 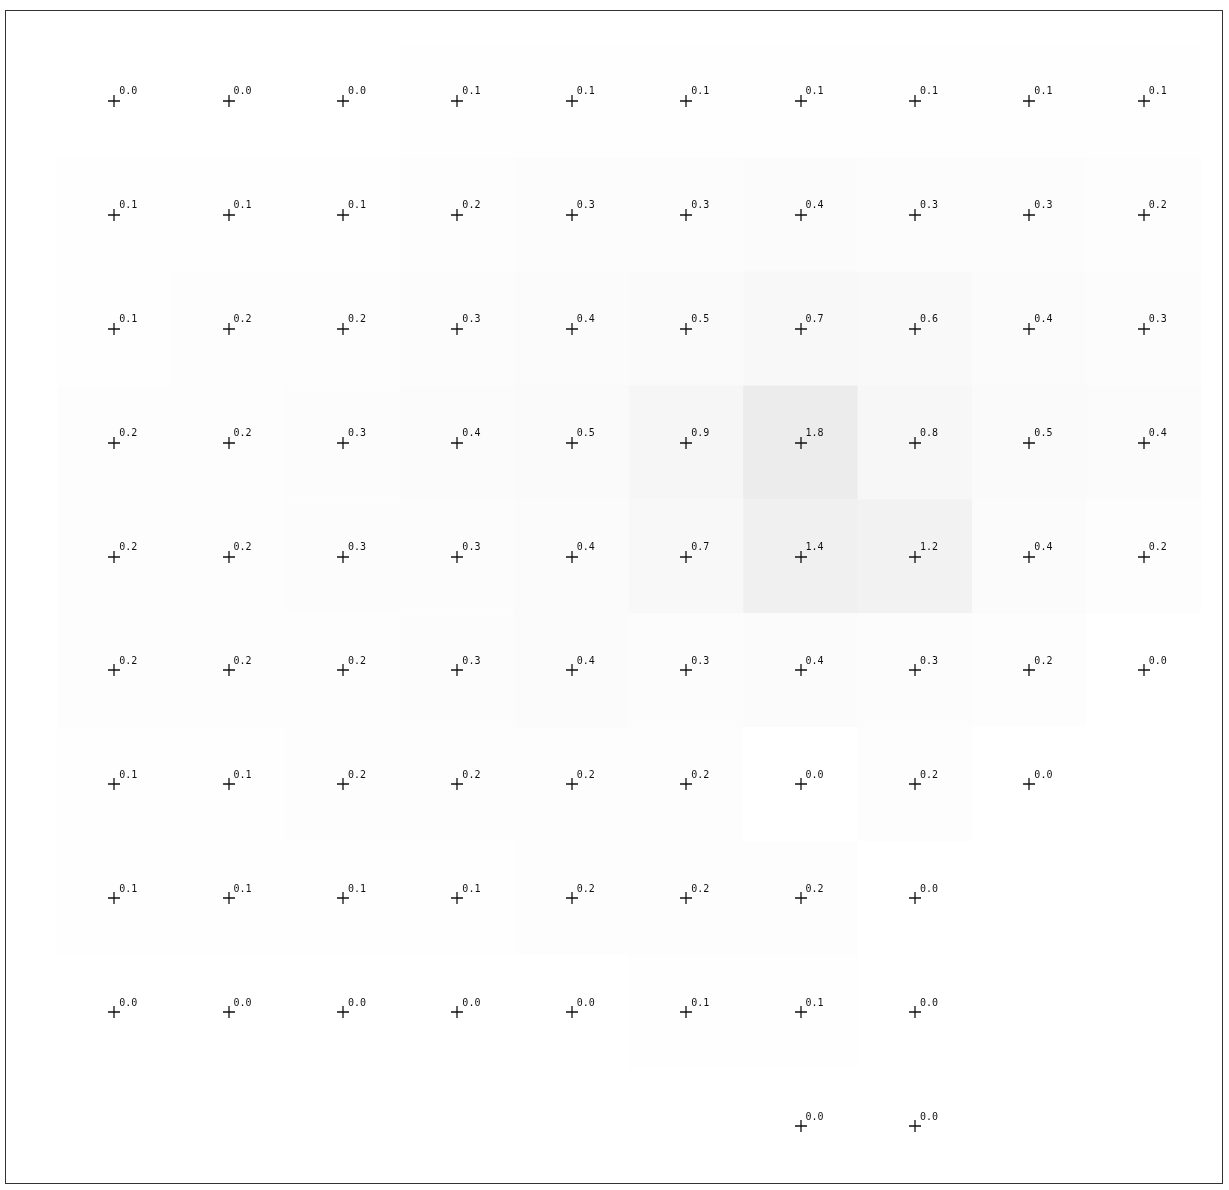 What do you see at coordinates (929, 319) in the screenshot?
I see `data-label: 0.6` at bounding box center [929, 319].